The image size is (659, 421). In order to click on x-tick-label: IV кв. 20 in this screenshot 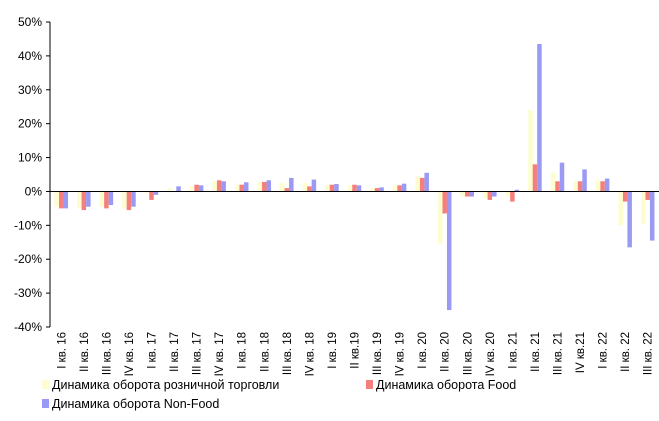, I will do `click(491, 354)`.